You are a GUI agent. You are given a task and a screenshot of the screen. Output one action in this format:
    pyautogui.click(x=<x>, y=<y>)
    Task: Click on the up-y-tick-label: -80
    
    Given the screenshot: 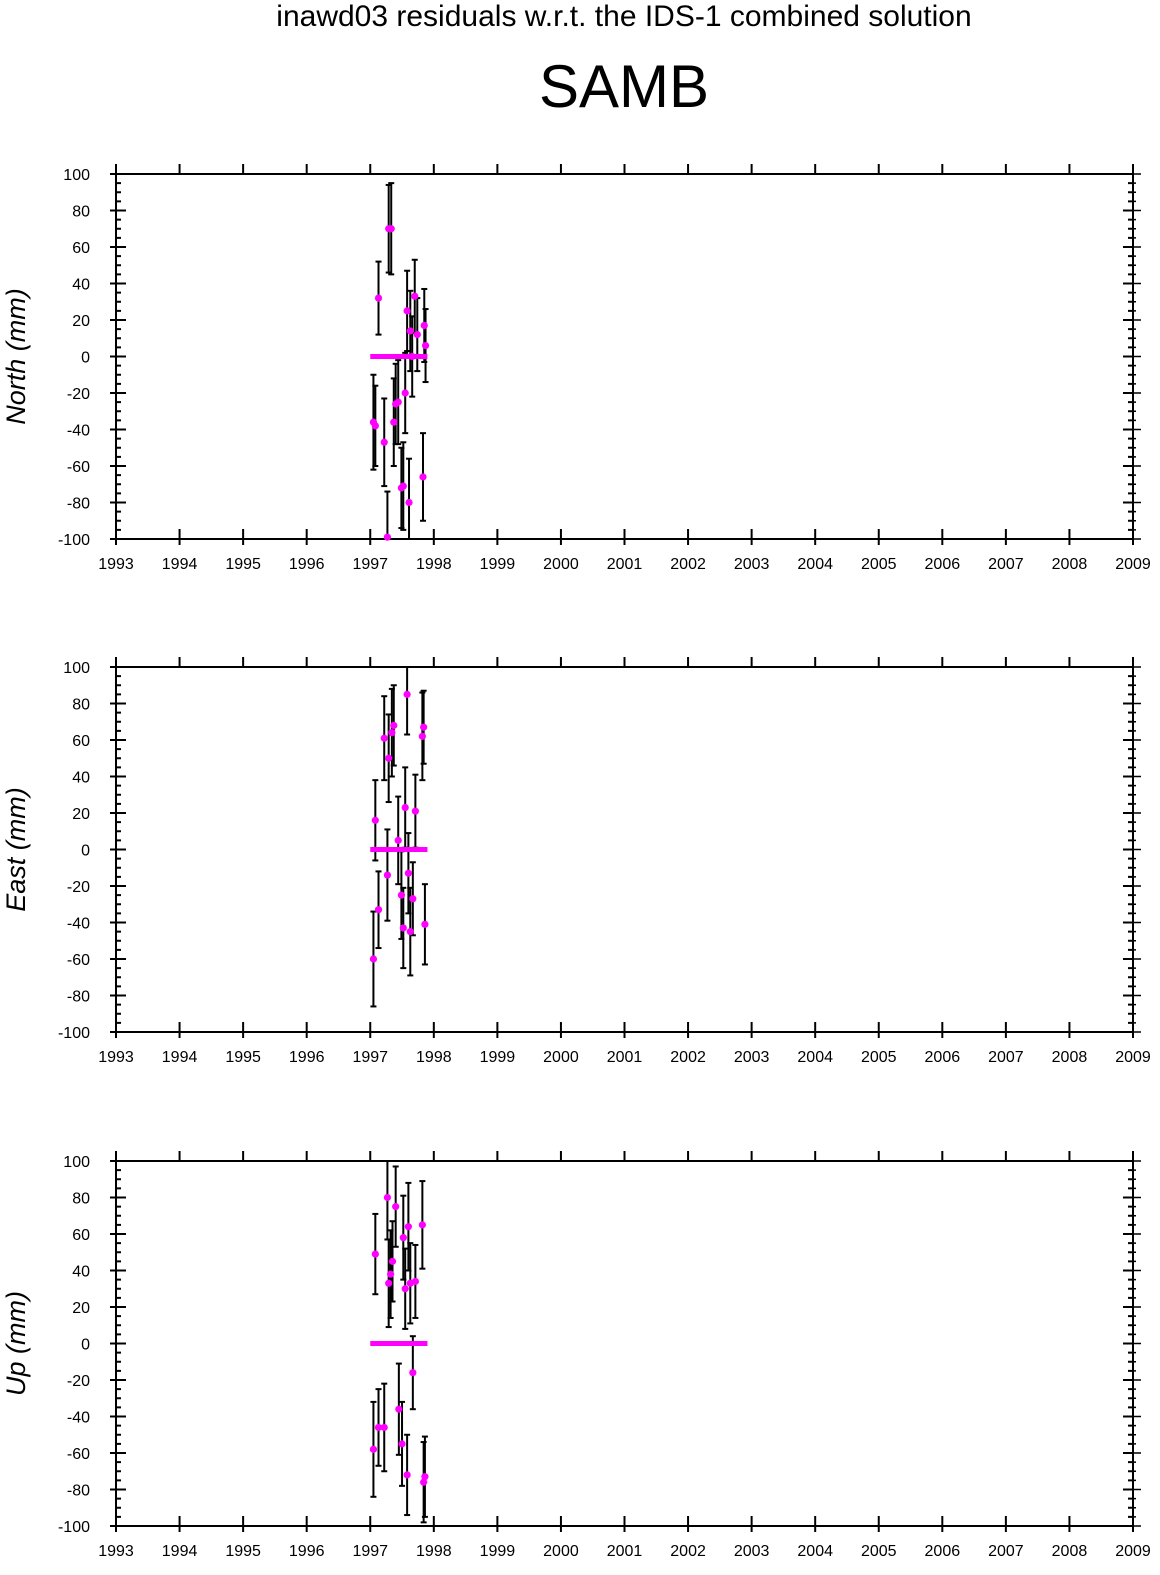 What is the action you would take?
    pyautogui.click(x=78, y=1491)
    